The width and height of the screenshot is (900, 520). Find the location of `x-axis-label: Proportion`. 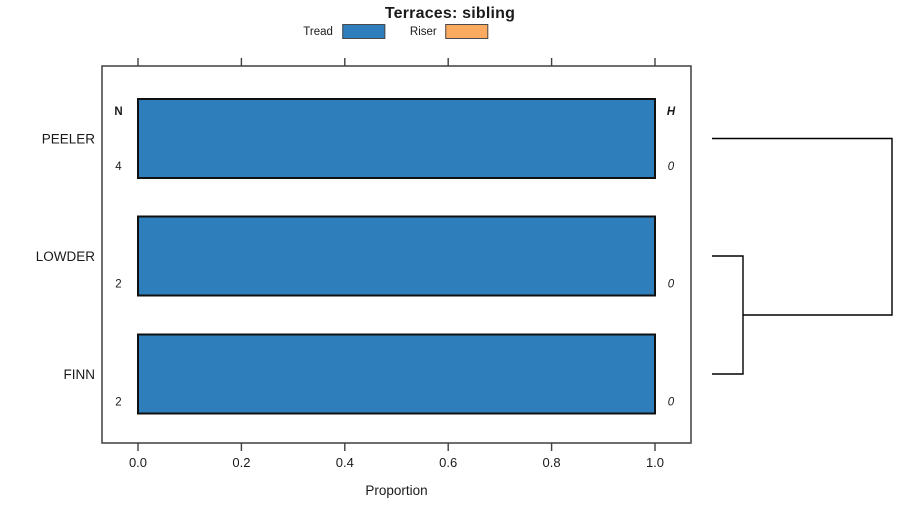

x-axis-label: Proportion is located at coordinates (396, 490).